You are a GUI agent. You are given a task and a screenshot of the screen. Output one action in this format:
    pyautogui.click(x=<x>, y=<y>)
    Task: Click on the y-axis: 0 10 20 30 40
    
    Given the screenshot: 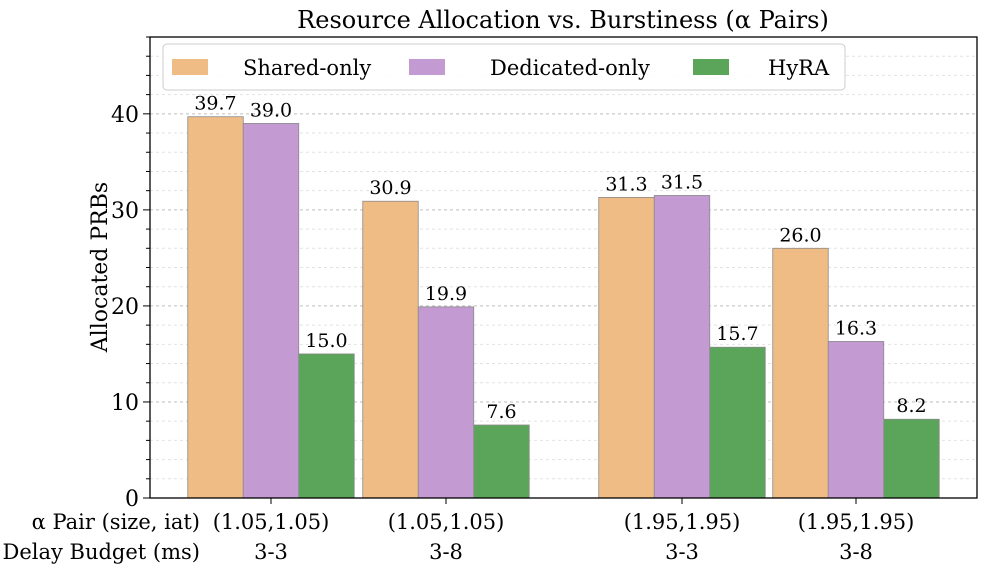 What is the action you would take?
    pyautogui.click(x=130, y=274)
    